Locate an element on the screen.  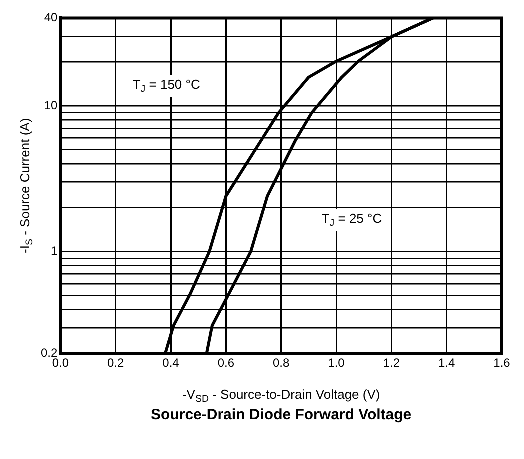
text: Source-Drain Diode Forward Voltage is located at coordinates (281, 415).